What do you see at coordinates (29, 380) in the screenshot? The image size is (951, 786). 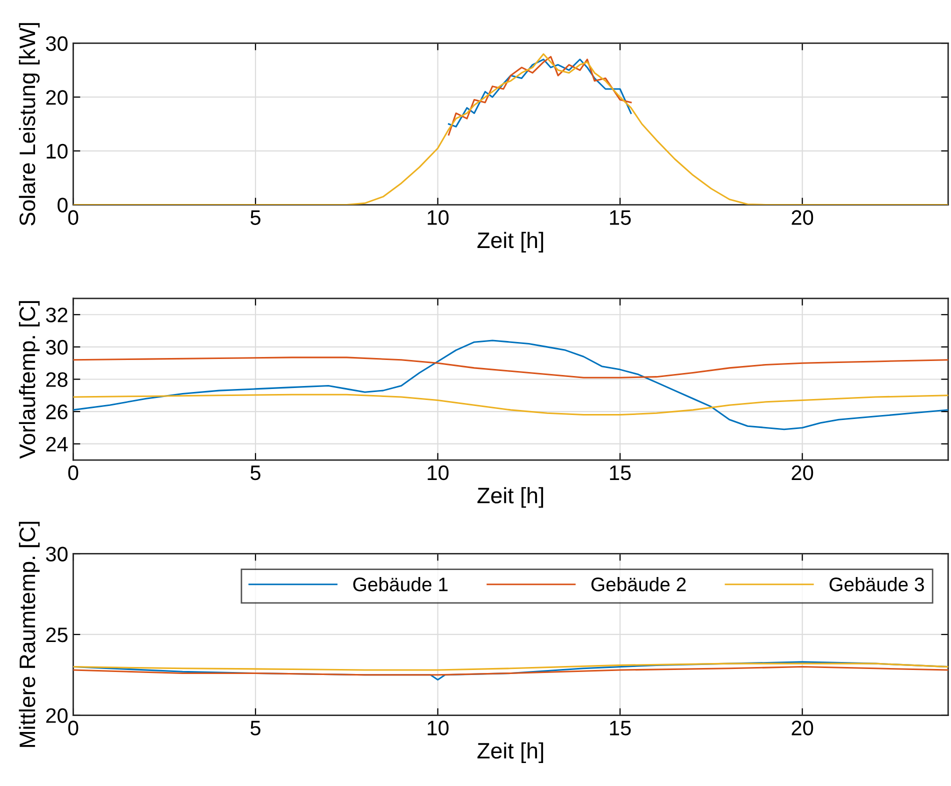 I see `y-axis-title: Vorlauftemp. [C]` at bounding box center [29, 380].